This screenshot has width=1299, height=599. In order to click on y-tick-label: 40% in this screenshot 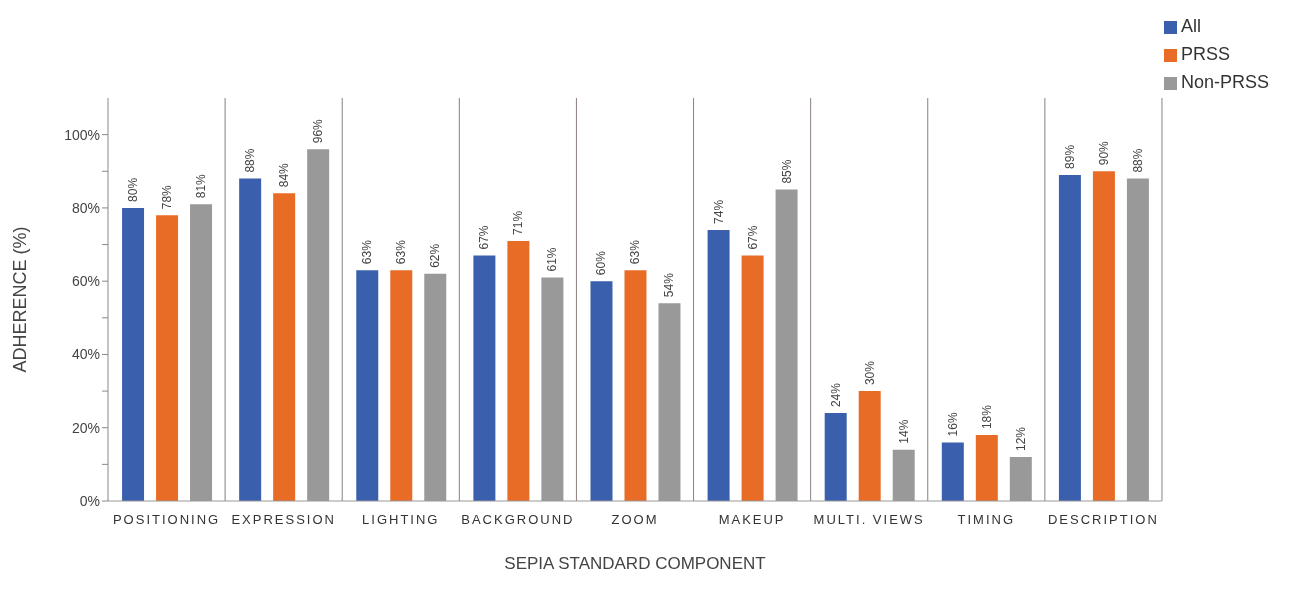, I will do `click(85, 354)`.